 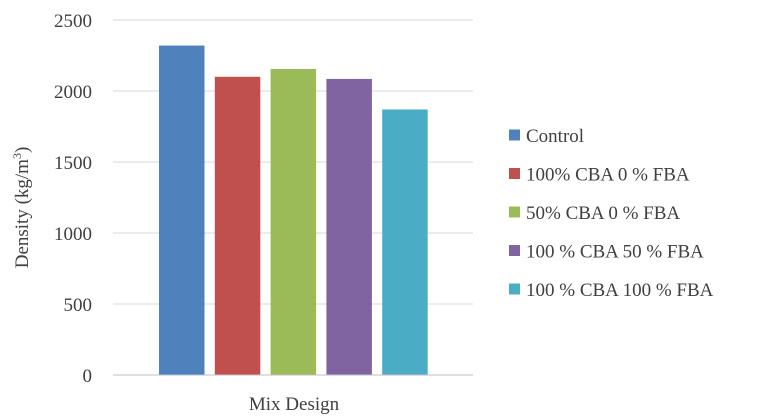 I want to click on bar-control, so click(x=182, y=210).